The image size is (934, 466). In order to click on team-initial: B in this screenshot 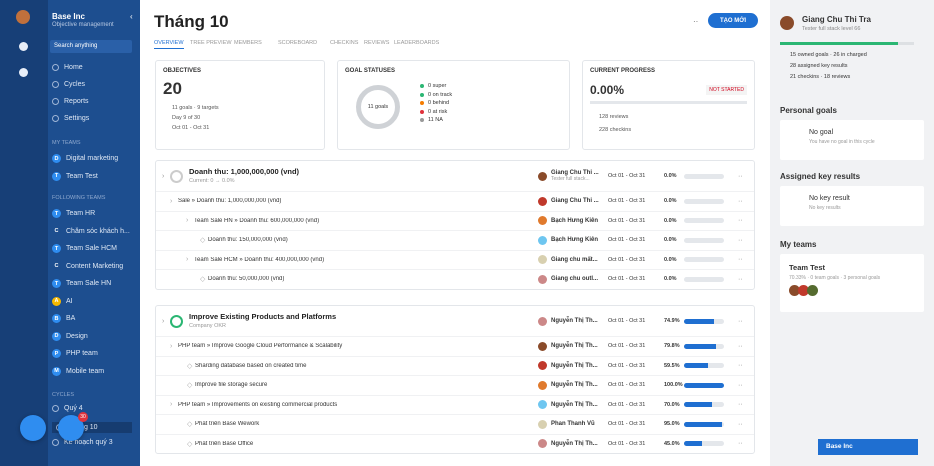, I will do `click(56, 318)`.